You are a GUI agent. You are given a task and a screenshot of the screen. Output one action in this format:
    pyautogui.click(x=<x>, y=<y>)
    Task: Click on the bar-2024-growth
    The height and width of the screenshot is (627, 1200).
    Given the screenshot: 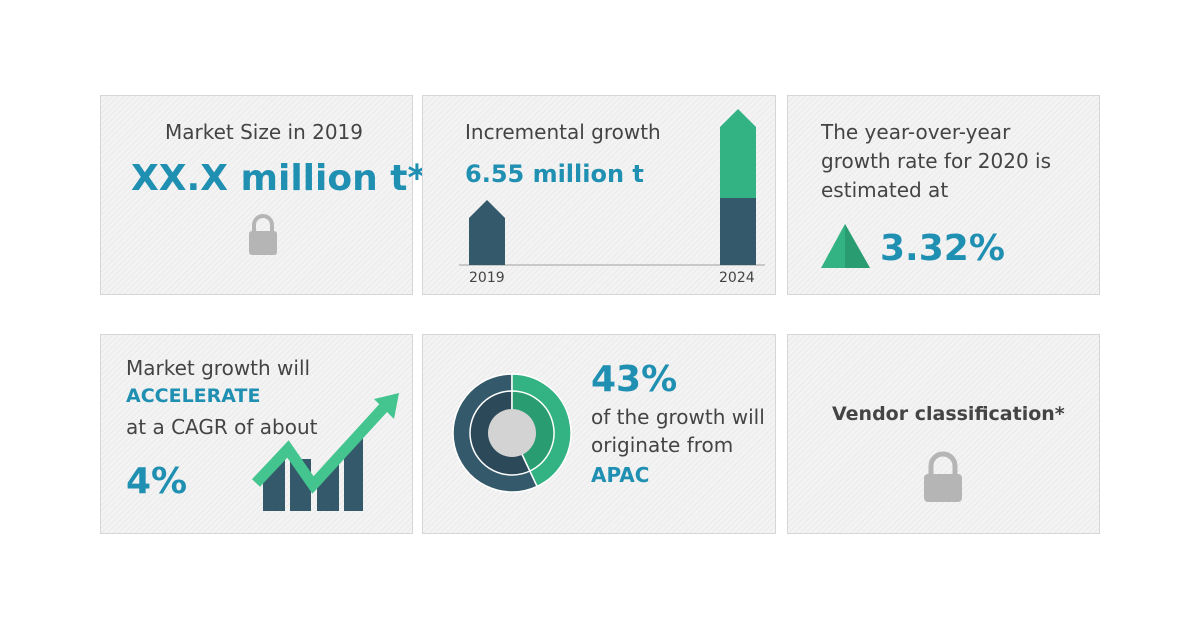 What is the action you would take?
    pyautogui.click(x=738, y=153)
    